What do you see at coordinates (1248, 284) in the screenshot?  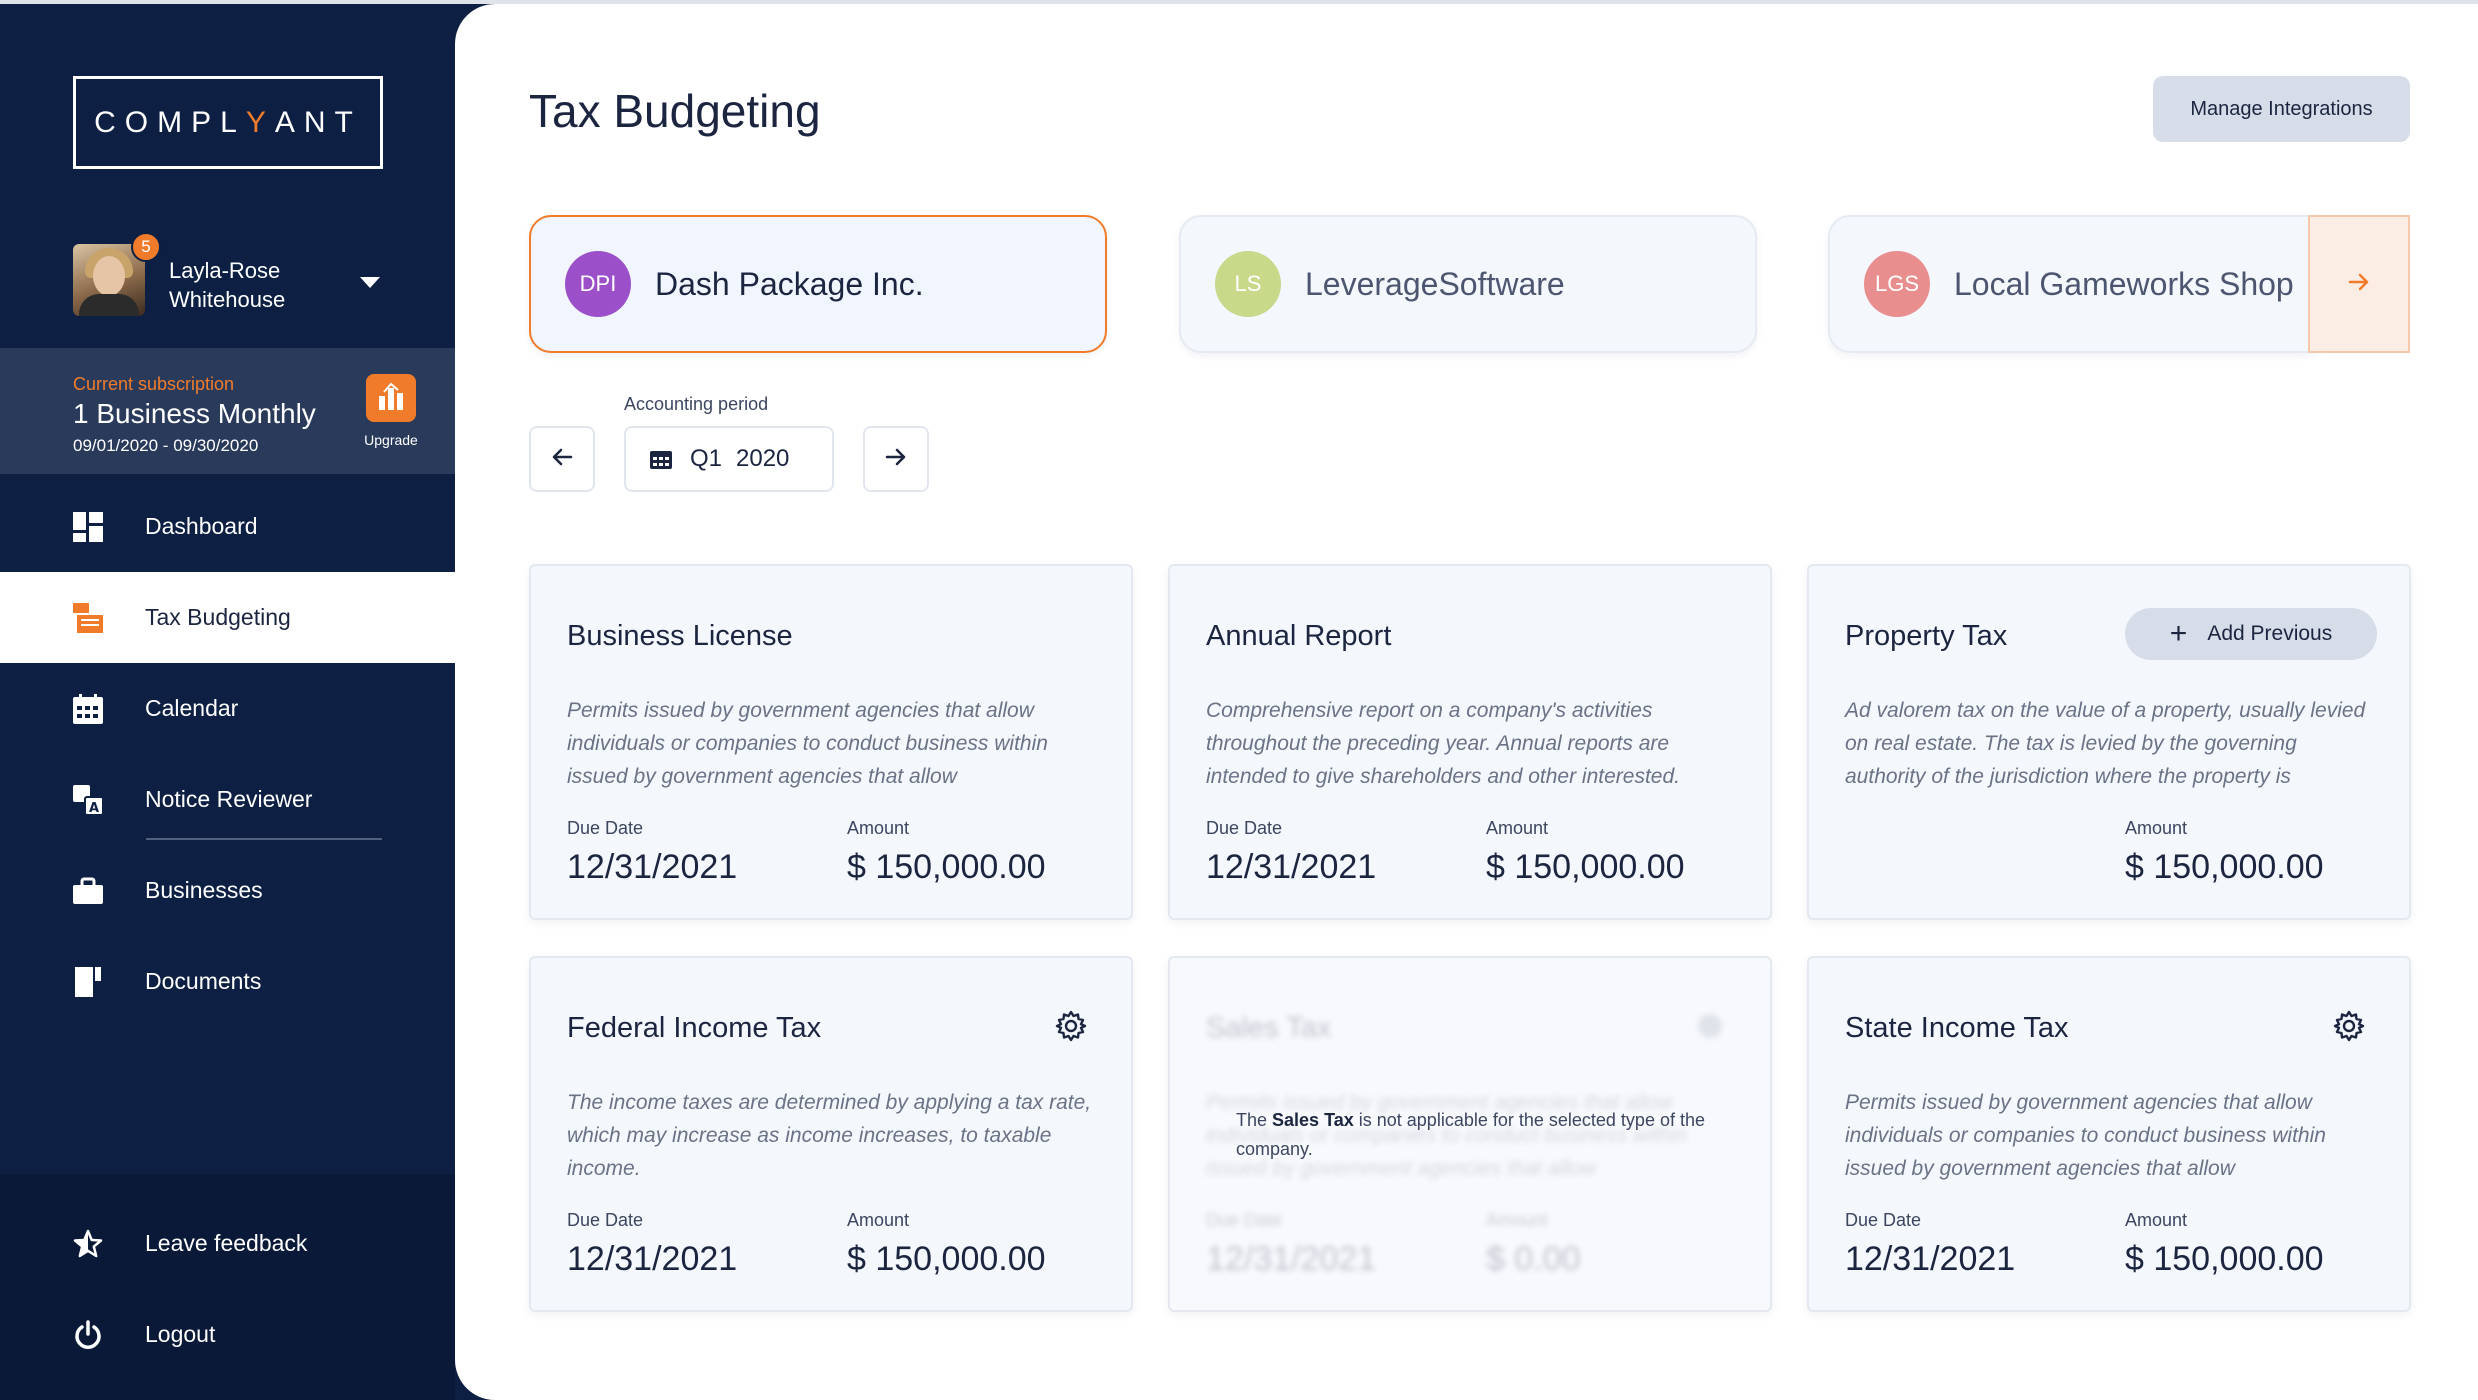 I see `business-avatar: LS` at bounding box center [1248, 284].